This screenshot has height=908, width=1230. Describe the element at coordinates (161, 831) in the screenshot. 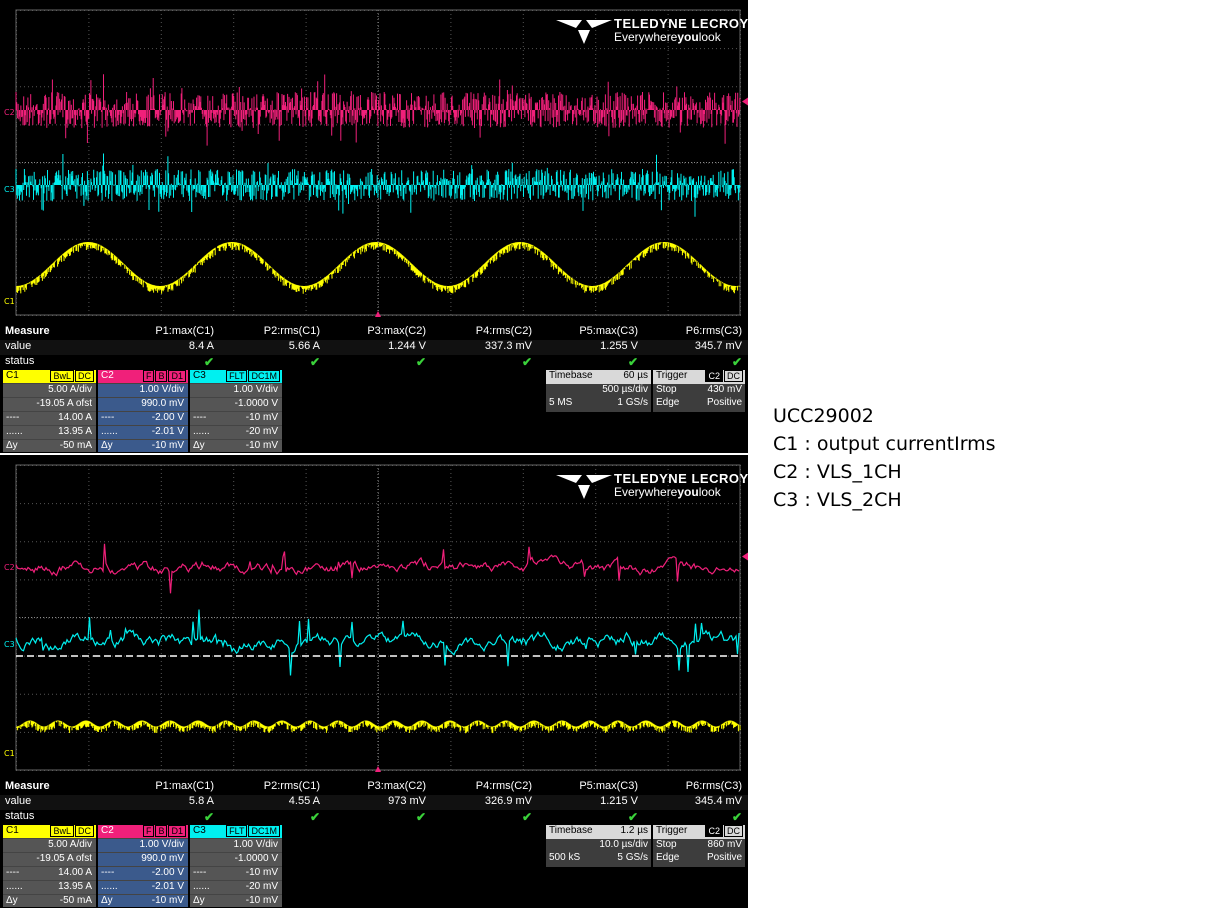

I see `c2-tag: B` at that location.